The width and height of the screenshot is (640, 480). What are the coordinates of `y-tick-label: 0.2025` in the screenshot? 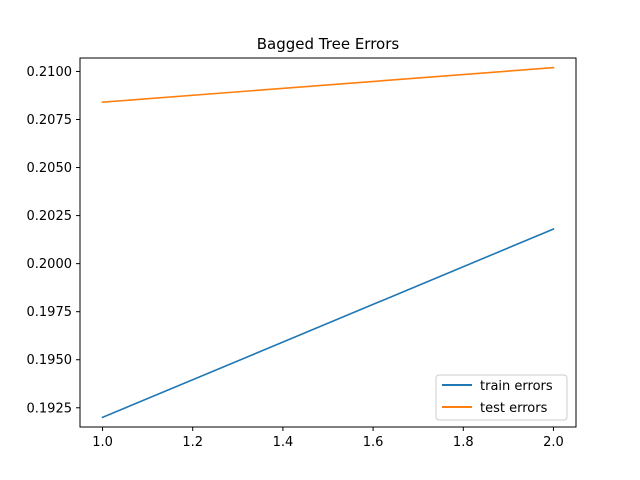 It's located at (50, 216).